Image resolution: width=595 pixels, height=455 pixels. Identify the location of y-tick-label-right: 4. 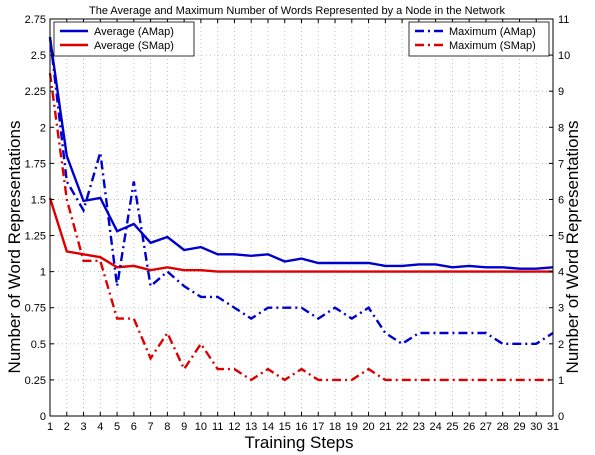
(561, 273).